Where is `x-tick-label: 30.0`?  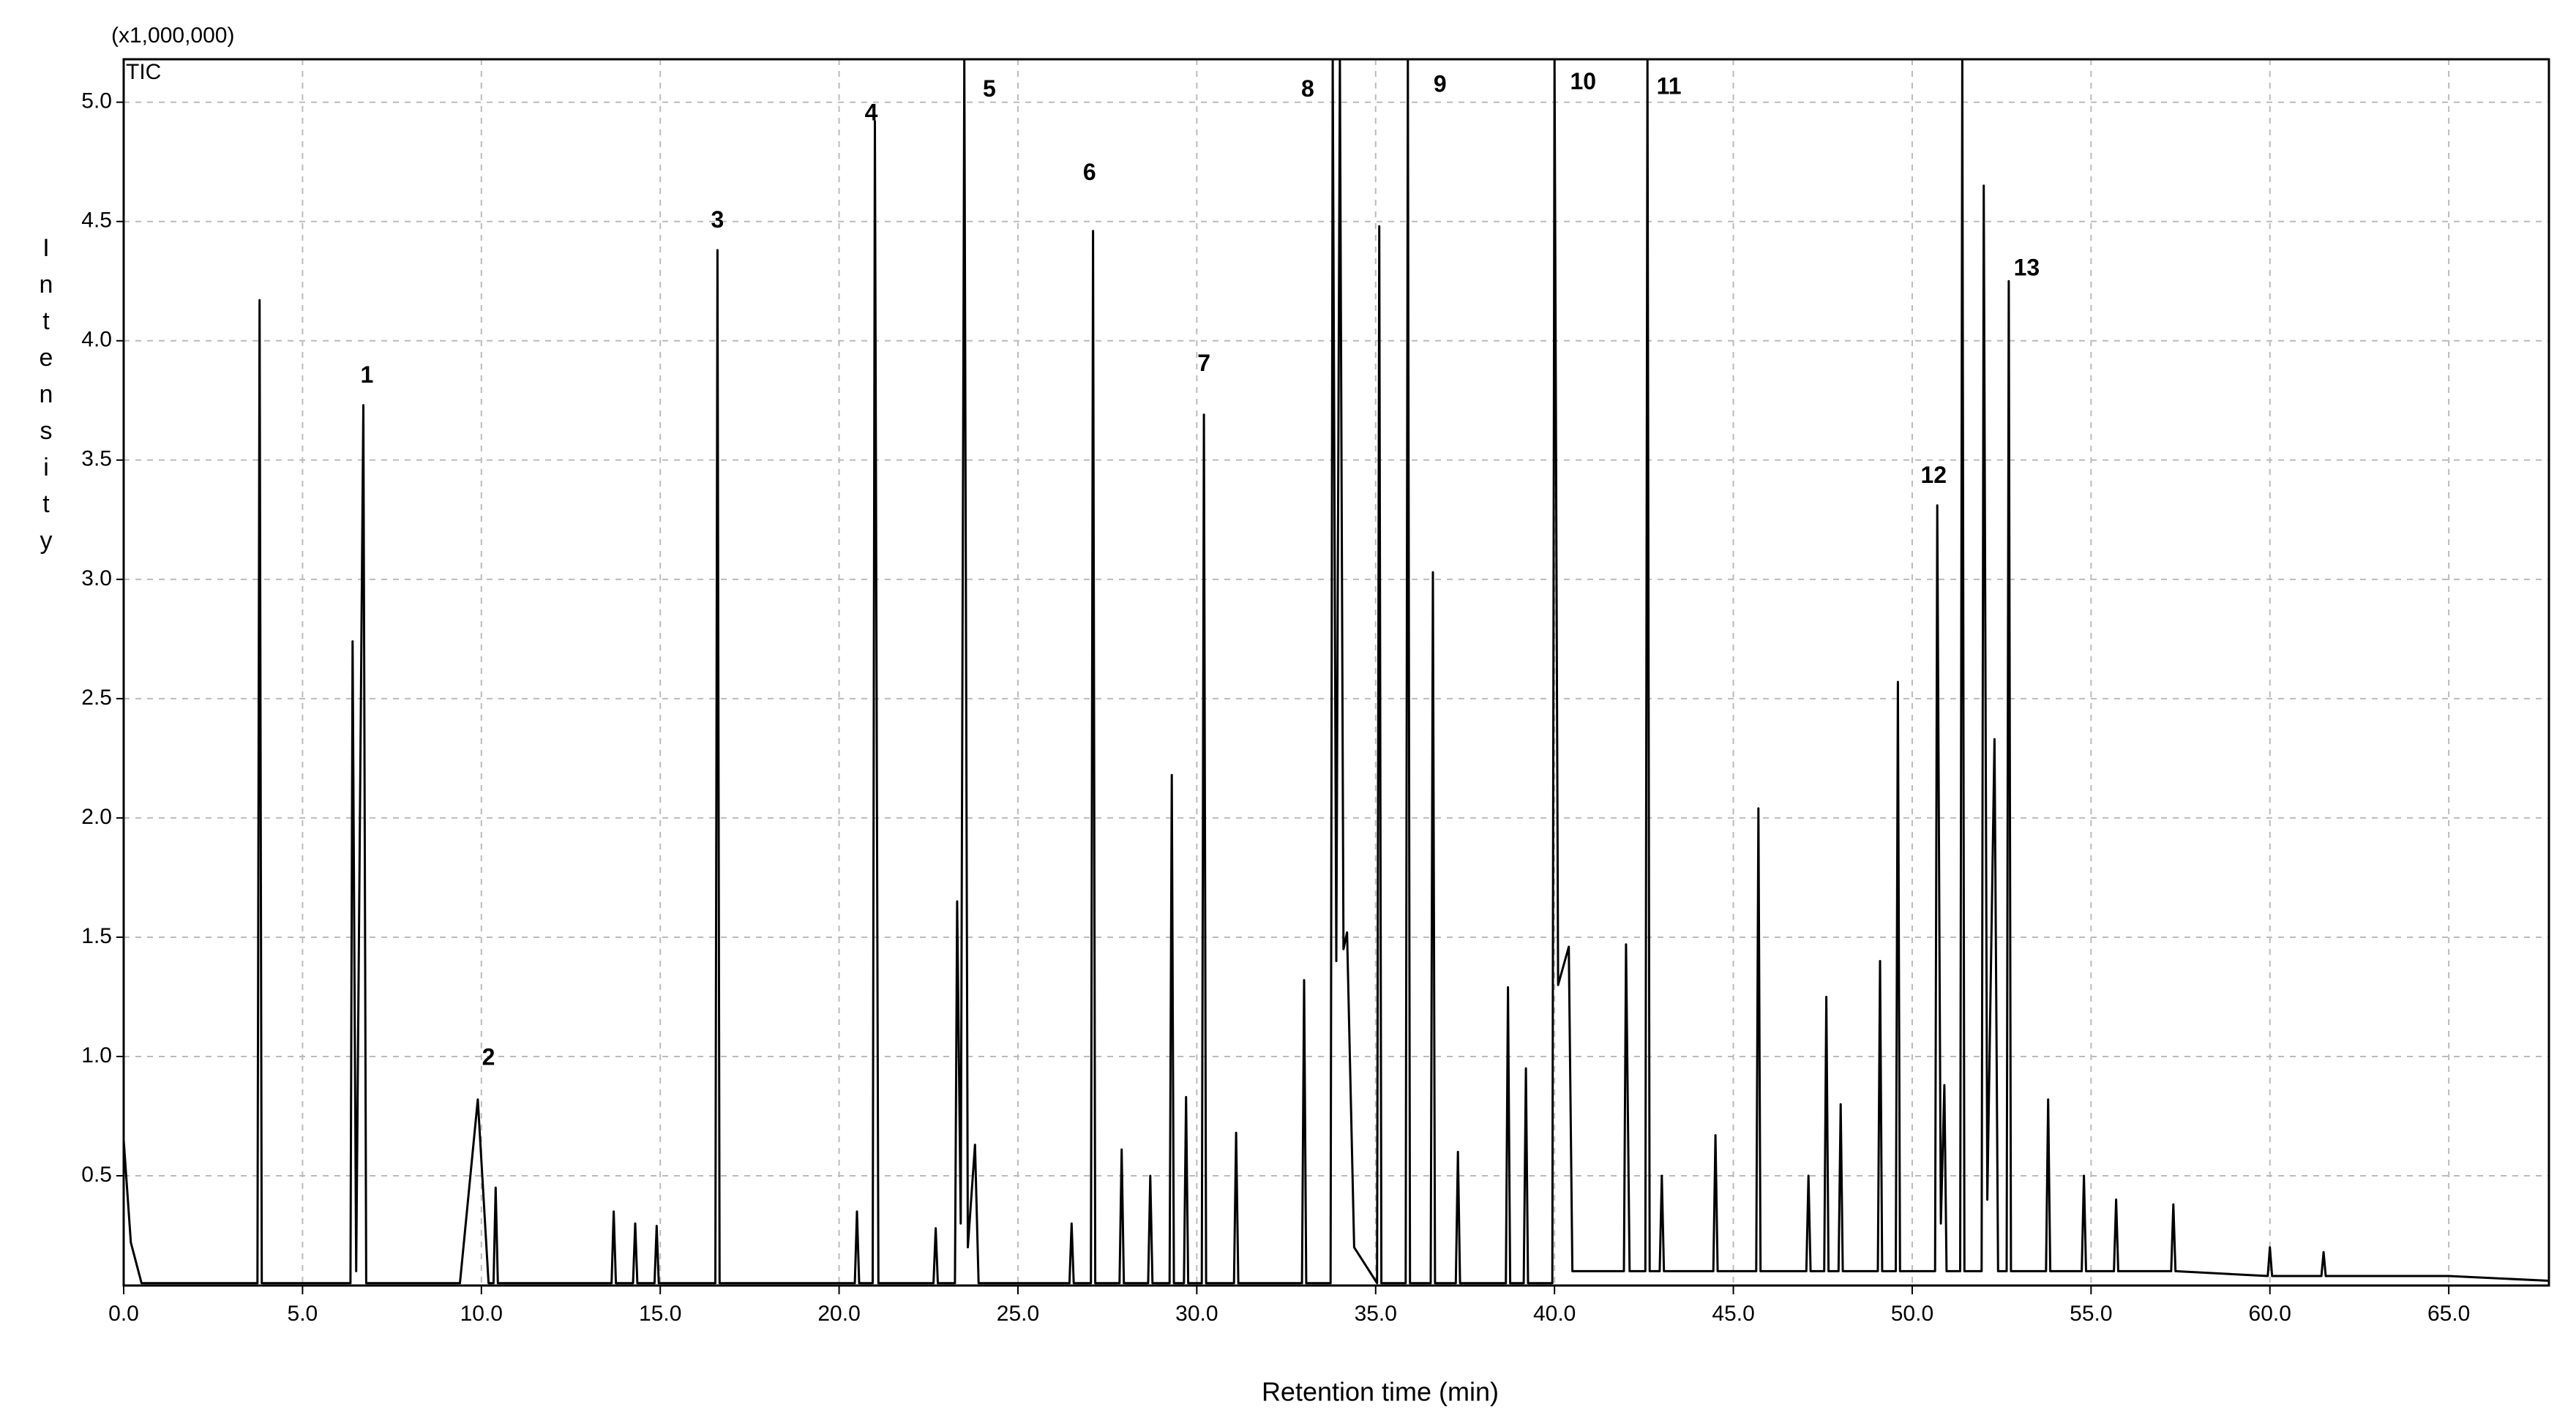 x-tick-label: 30.0 is located at coordinates (1196, 1314).